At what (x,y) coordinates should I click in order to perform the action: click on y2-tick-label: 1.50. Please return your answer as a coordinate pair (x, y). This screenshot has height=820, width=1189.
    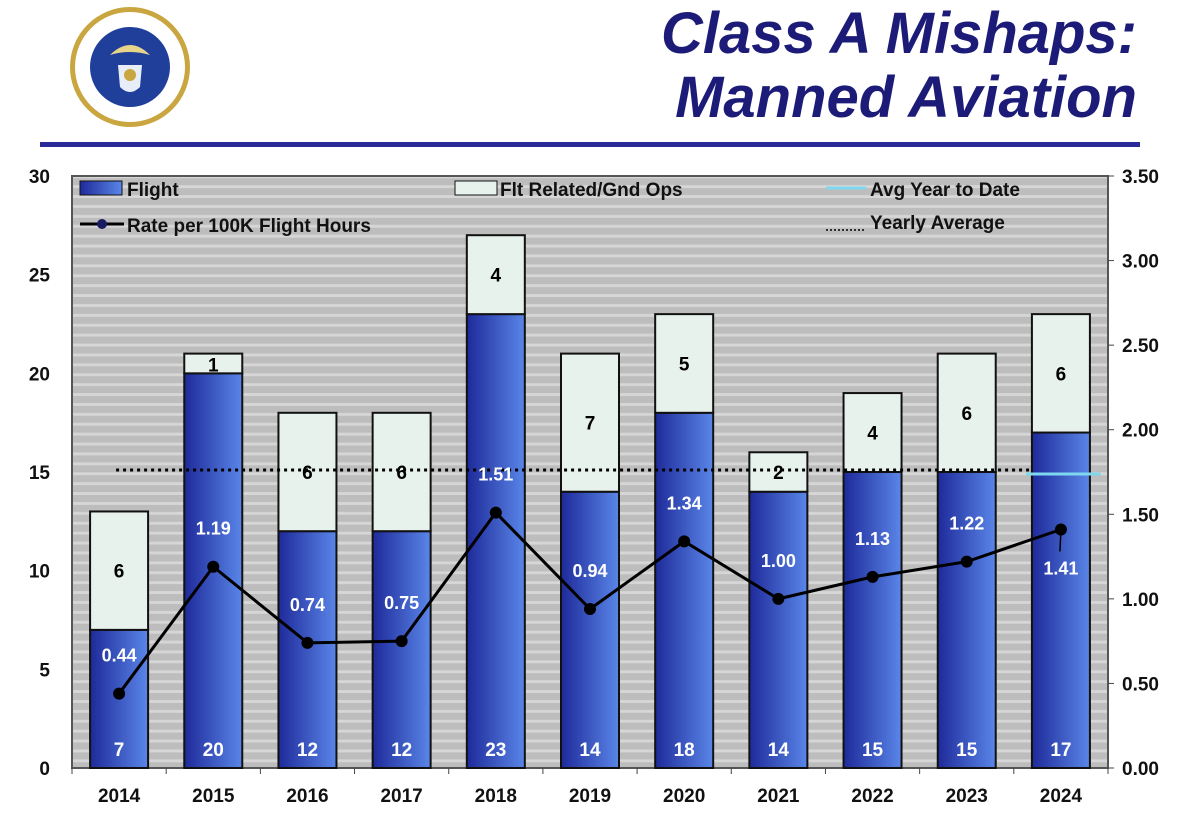
    Looking at the image, I should click on (1140, 515).